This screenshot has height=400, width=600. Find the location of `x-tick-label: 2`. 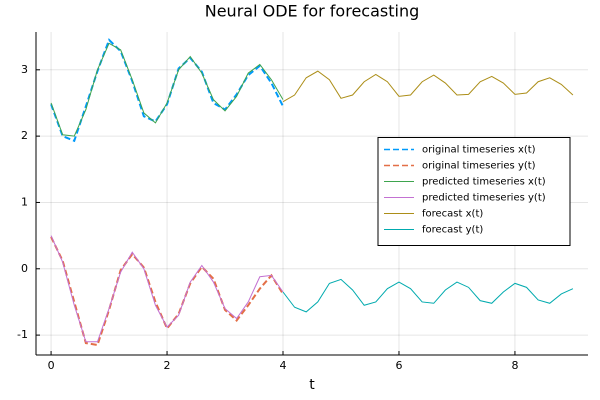

x-tick-label: 2 is located at coordinates (167, 365).